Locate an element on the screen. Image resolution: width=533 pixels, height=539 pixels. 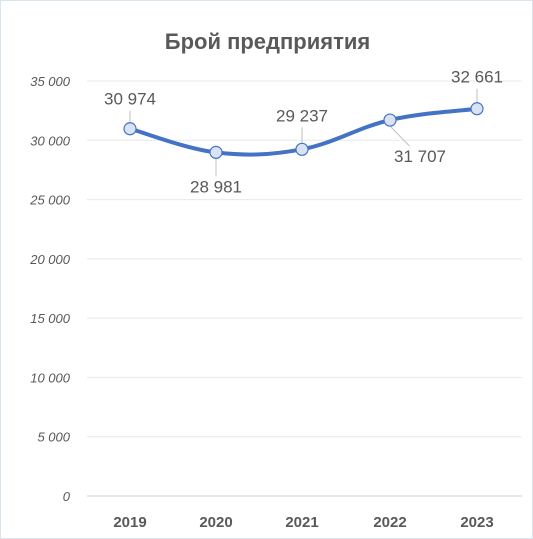
data-label: 30 974 is located at coordinates (130, 99).